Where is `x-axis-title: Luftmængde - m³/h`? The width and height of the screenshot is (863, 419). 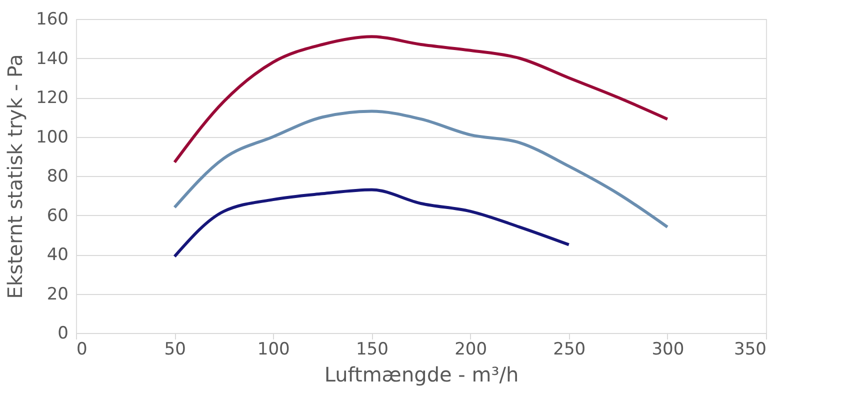
x-axis-title: Luftmængde - m³/h is located at coordinates (421, 374).